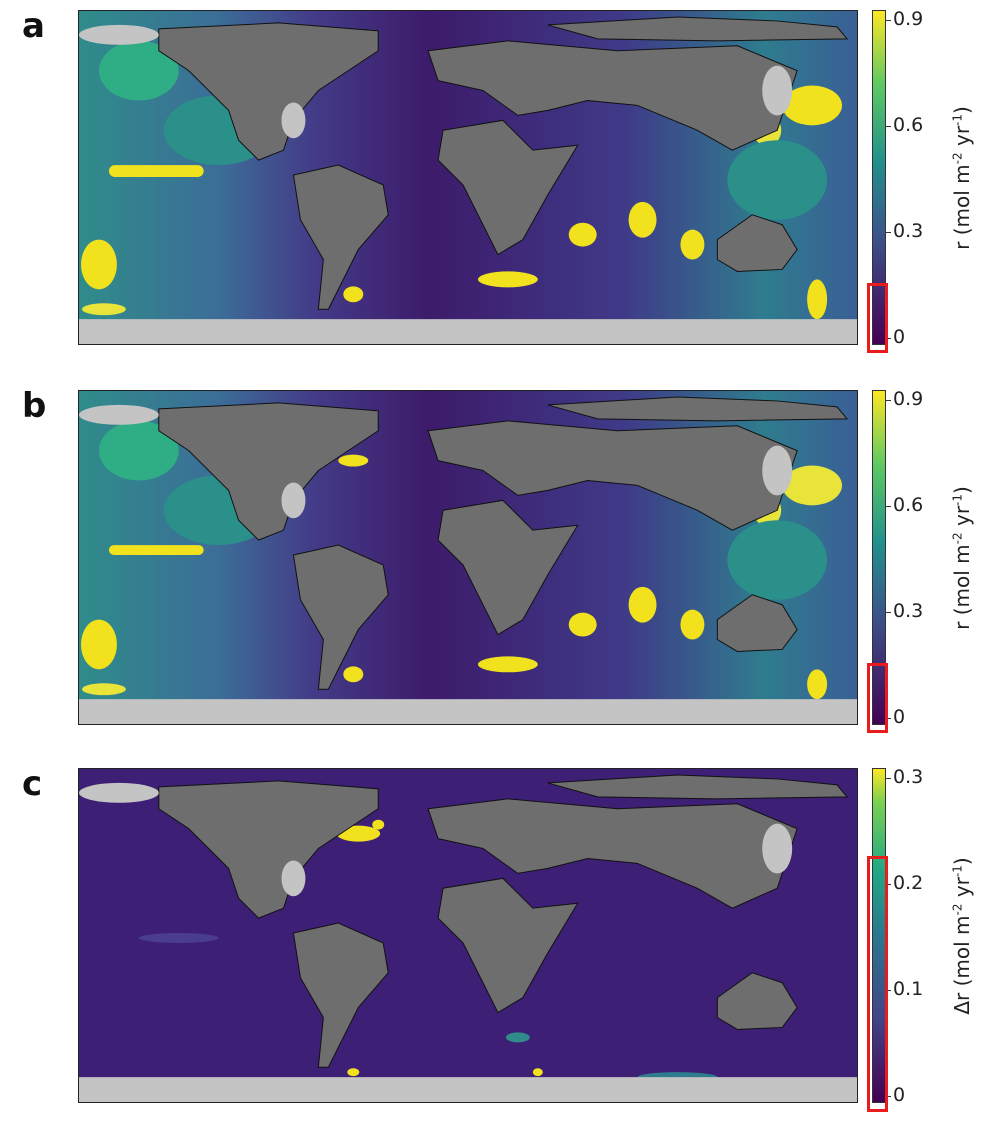  What do you see at coordinates (962, 936) in the screenshot?
I see `colorbar-label: Δr (mol m-2 yr-1)` at bounding box center [962, 936].